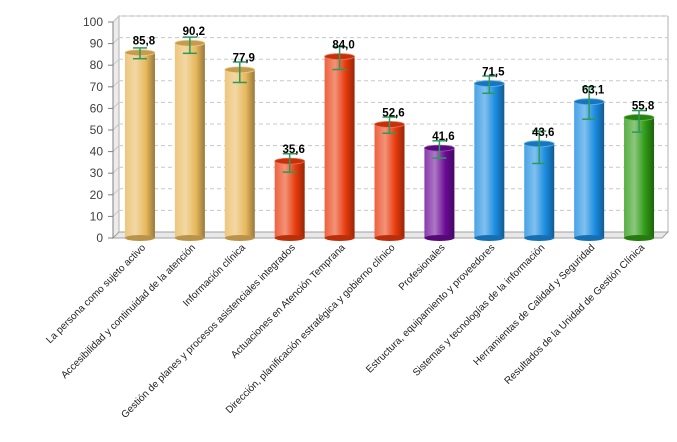 The width and height of the screenshot is (677, 442). I want to click on y-tick-label: 30, so click(97, 173).